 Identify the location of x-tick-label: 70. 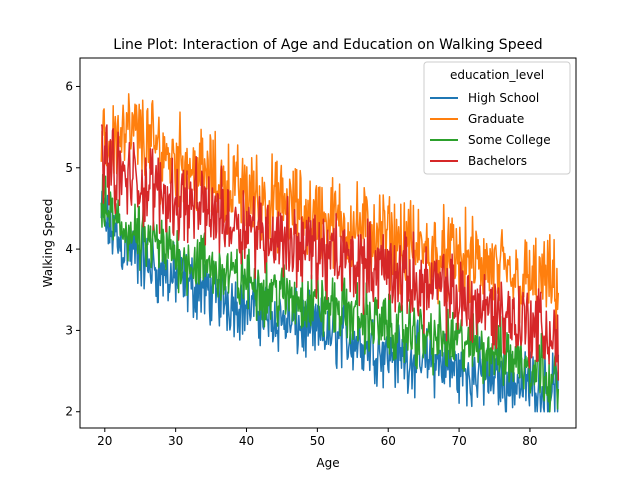
(458, 441).